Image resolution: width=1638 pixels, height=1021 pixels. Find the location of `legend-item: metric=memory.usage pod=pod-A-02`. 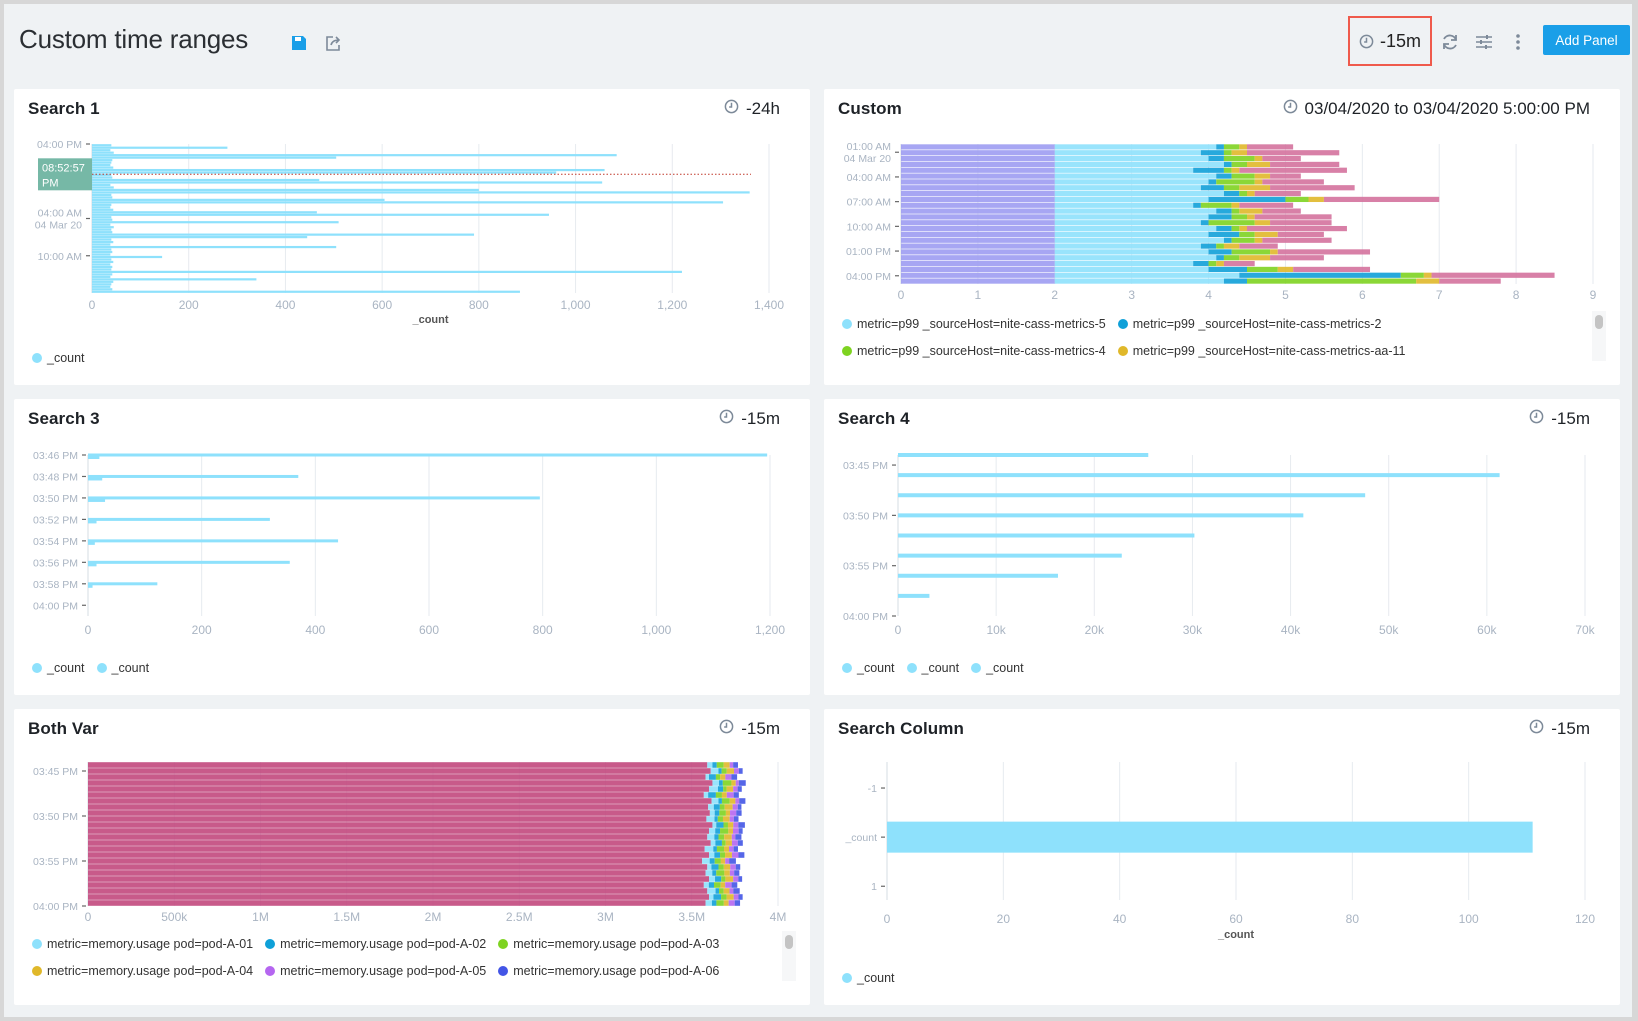

legend-item: metric=memory.usage pod=pod-A-02 is located at coordinates (375, 944).